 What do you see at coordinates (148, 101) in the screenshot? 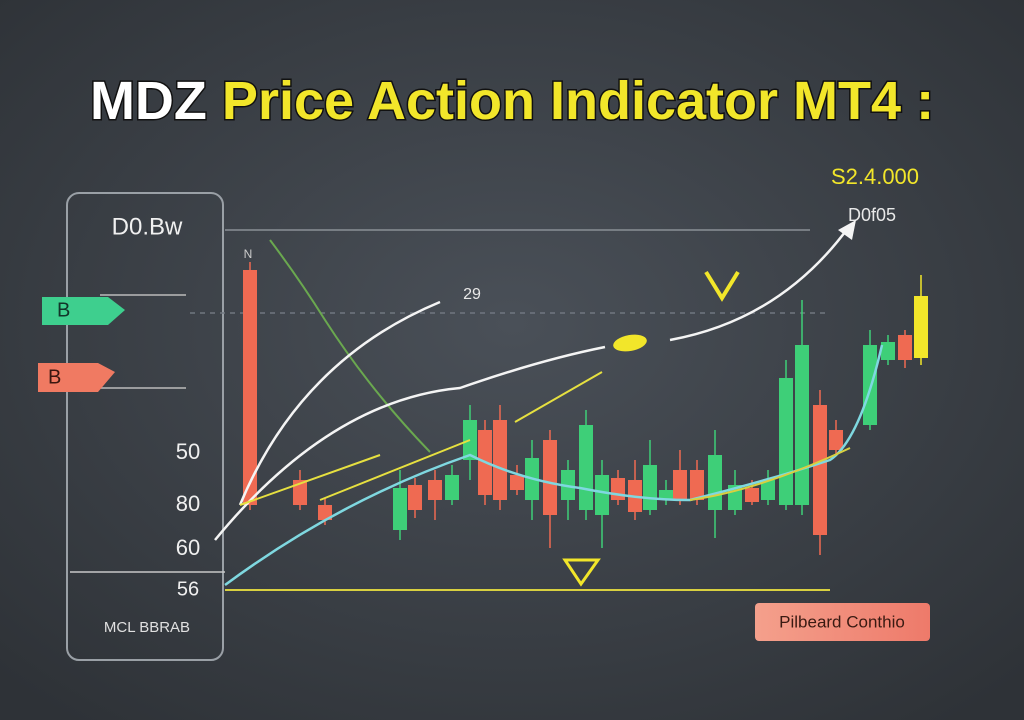
I see `title-lead: MDZ` at bounding box center [148, 101].